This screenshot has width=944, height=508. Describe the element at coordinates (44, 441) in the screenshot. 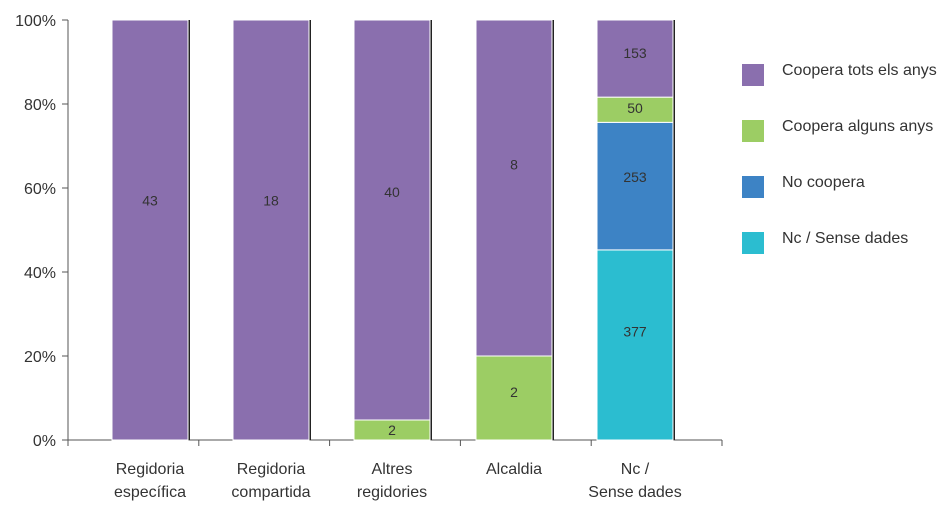

I see `y-tick-label: 0%` at that location.